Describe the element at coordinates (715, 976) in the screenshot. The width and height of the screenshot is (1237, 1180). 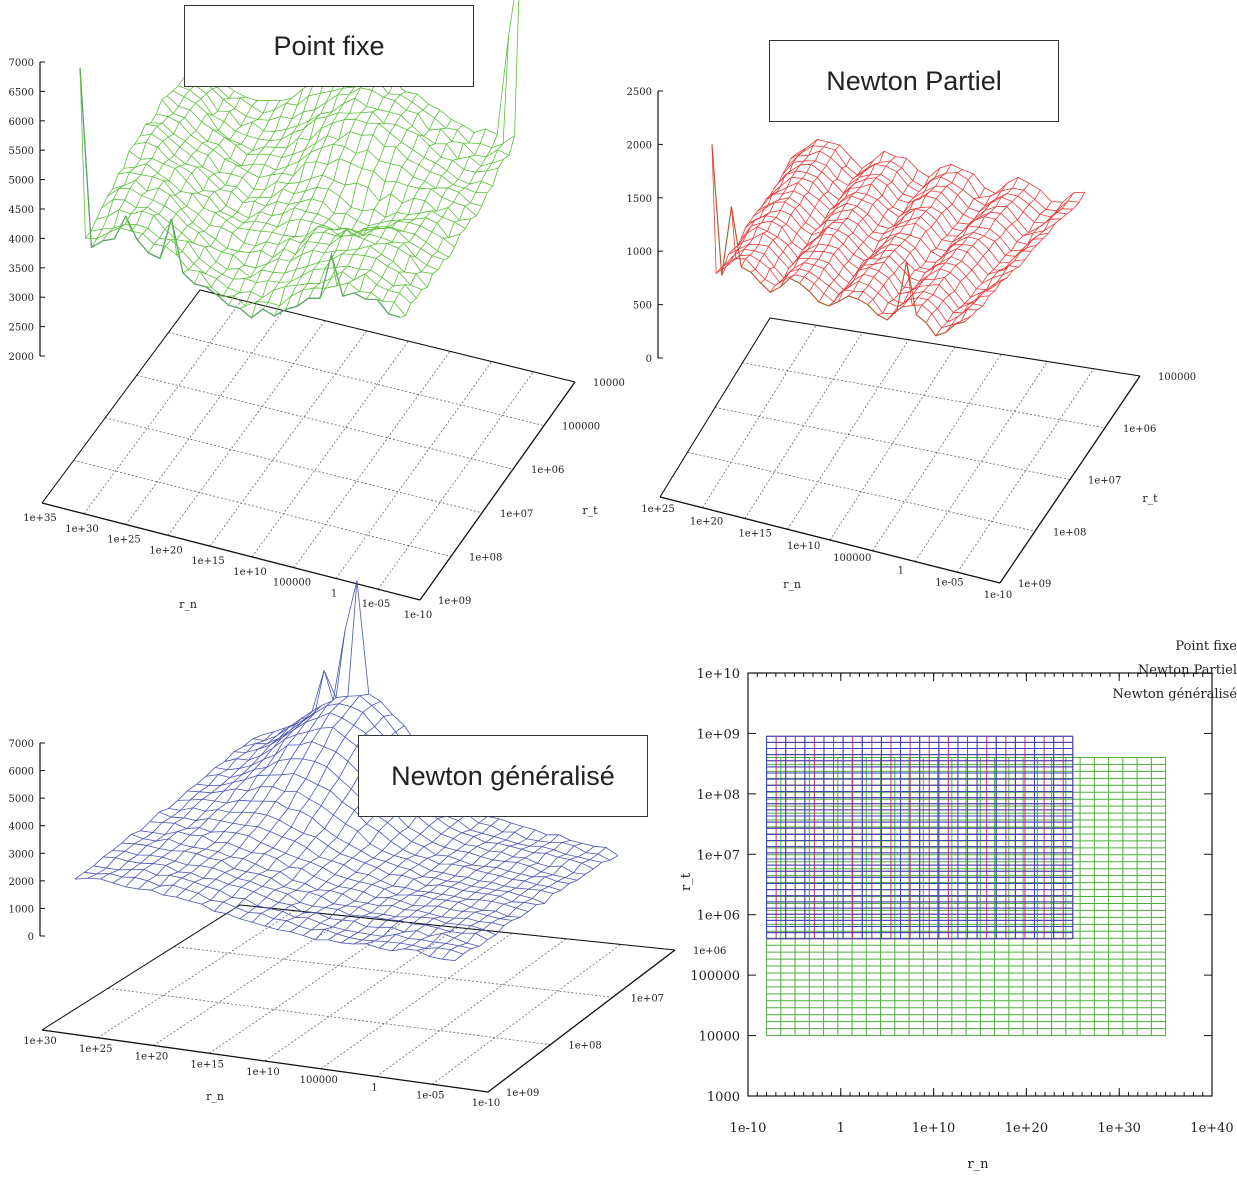
I see `chart4-y-tick-label: 100000` at that location.